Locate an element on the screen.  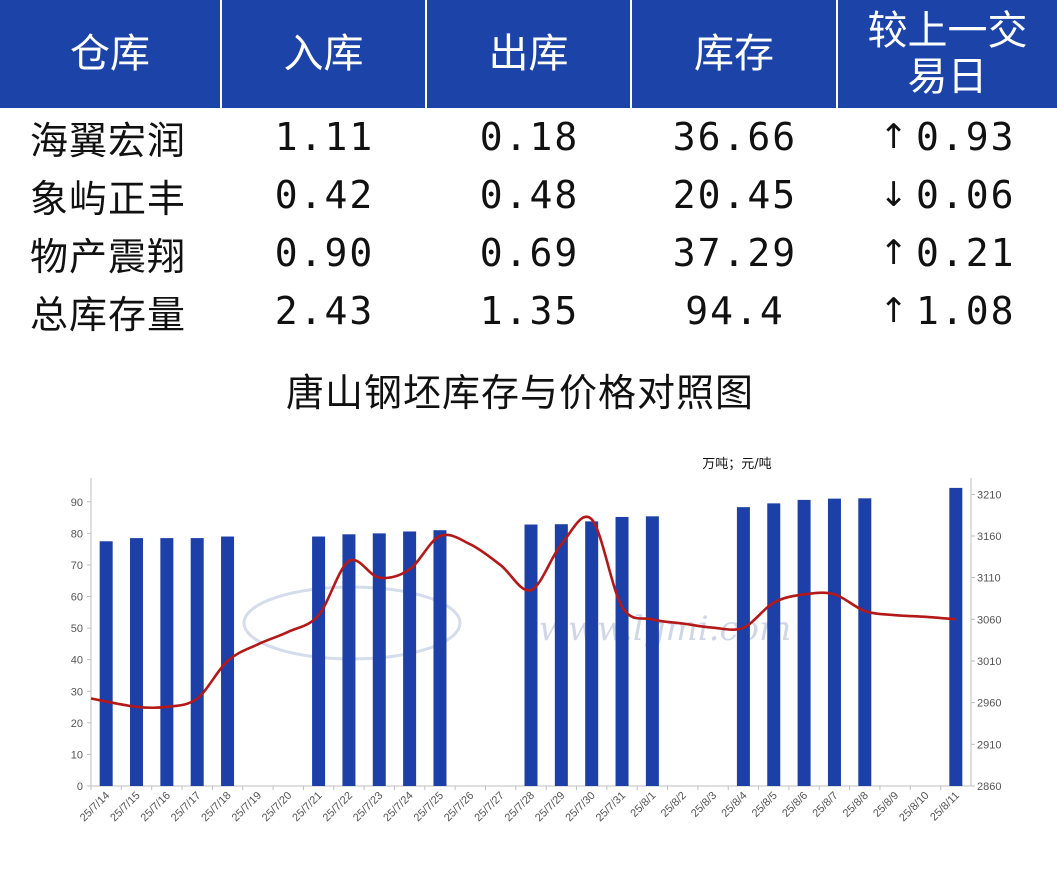
left-tick-label: 80 is located at coordinates (77, 534).